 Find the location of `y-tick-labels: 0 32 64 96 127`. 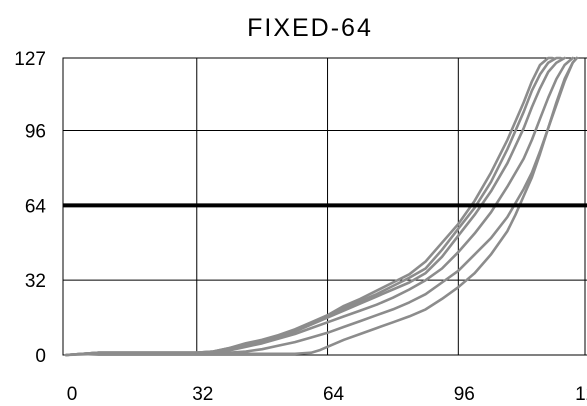

y-tick-labels: 0 32 64 96 127 is located at coordinates (30, 208).